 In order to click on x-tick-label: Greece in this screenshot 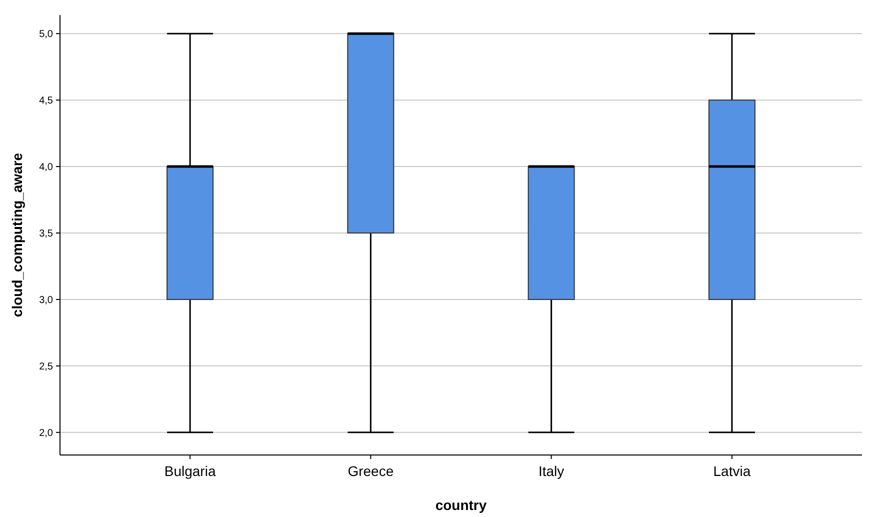, I will do `click(371, 471)`.